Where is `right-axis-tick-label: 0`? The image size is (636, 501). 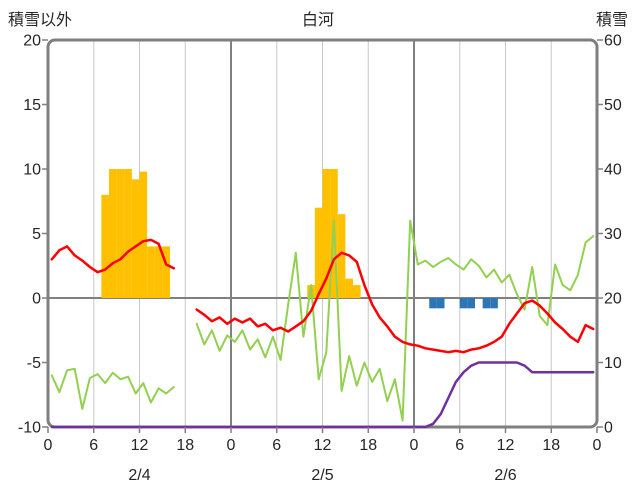
right-axis-tick-label: 0 is located at coordinates (608, 428).